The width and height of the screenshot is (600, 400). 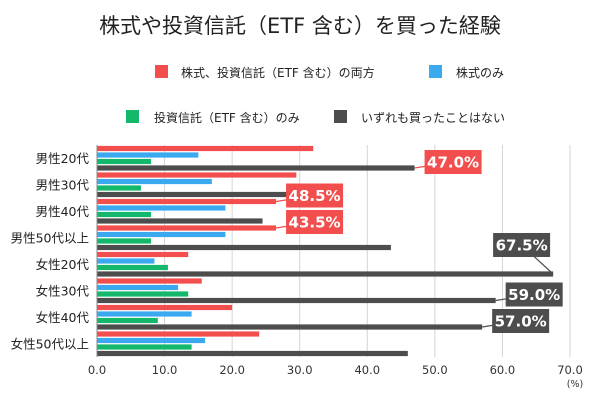 What do you see at coordinates (278, 72) in the screenshot?
I see `legend-label-both: 株式、投資信託（ETF 含む）の両方` at bounding box center [278, 72].